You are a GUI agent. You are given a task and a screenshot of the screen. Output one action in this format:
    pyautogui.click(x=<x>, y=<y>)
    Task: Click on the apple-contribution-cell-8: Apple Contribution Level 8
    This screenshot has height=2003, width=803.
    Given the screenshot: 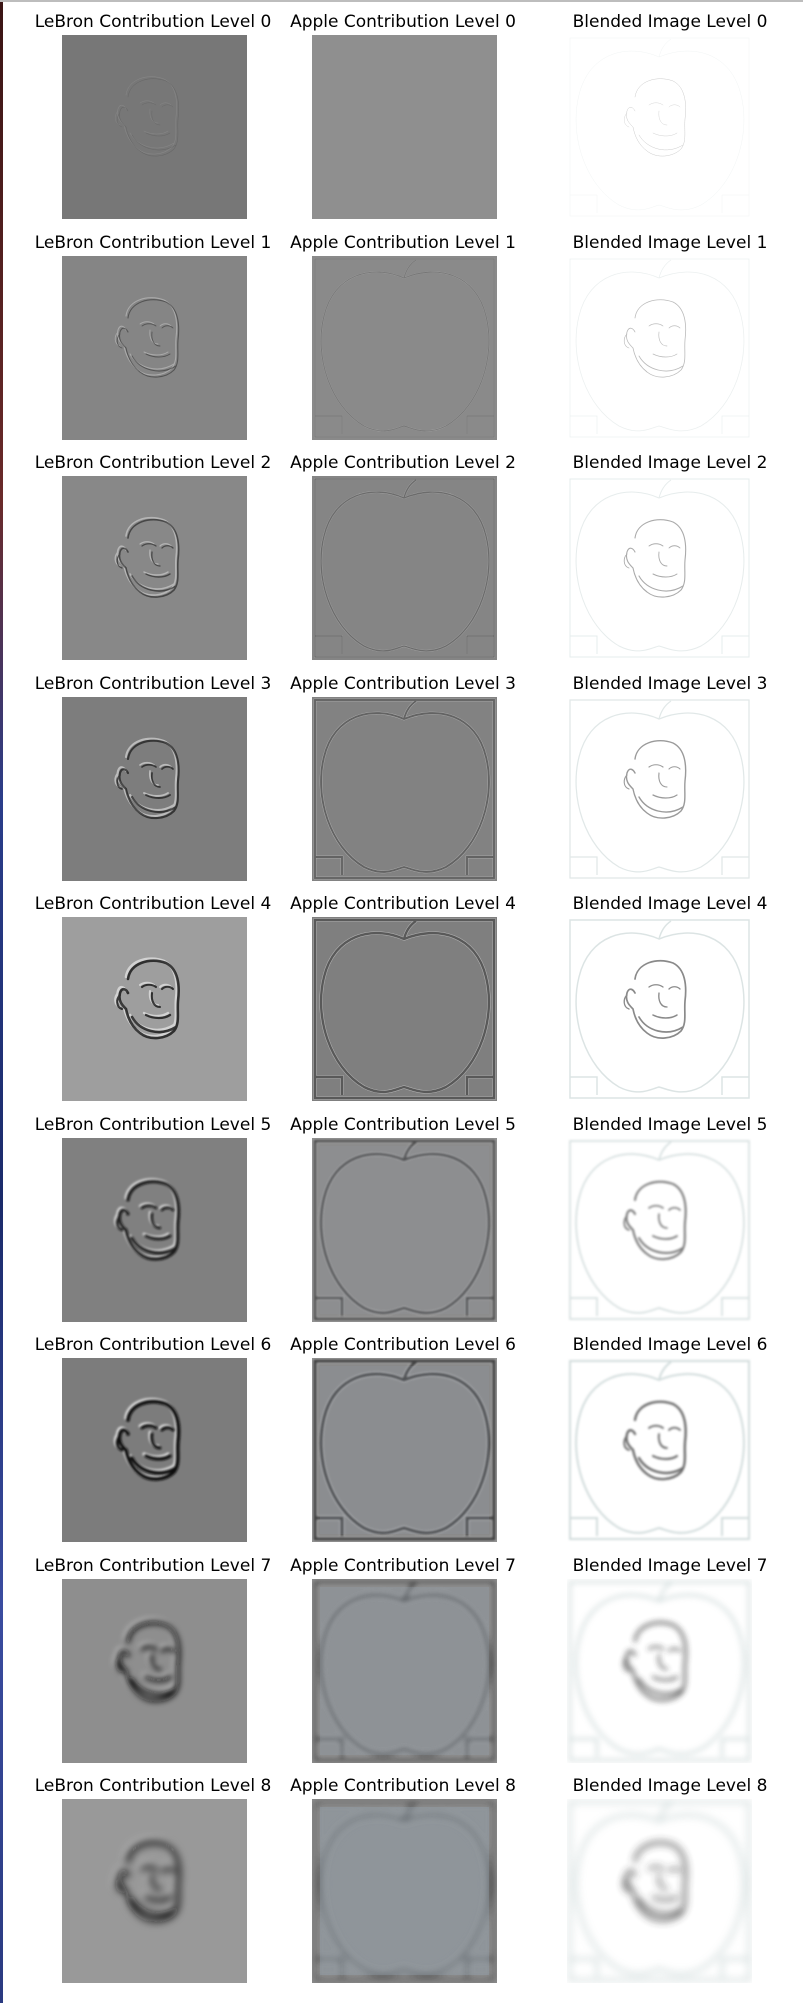 What is the action you would take?
    pyautogui.click(x=403, y=1881)
    